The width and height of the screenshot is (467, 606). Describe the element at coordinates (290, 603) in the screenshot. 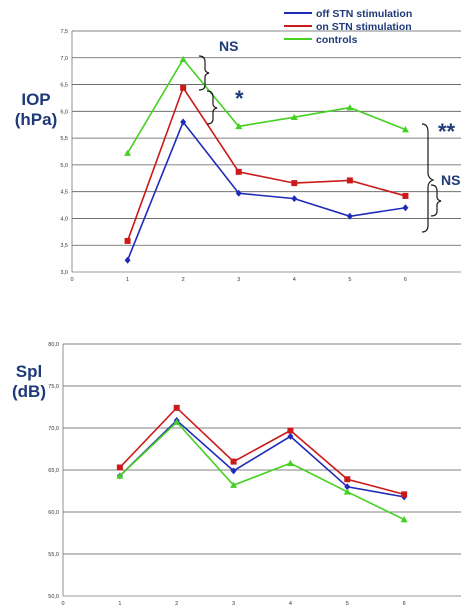

I see `spl-xtick-label: 4` at that location.